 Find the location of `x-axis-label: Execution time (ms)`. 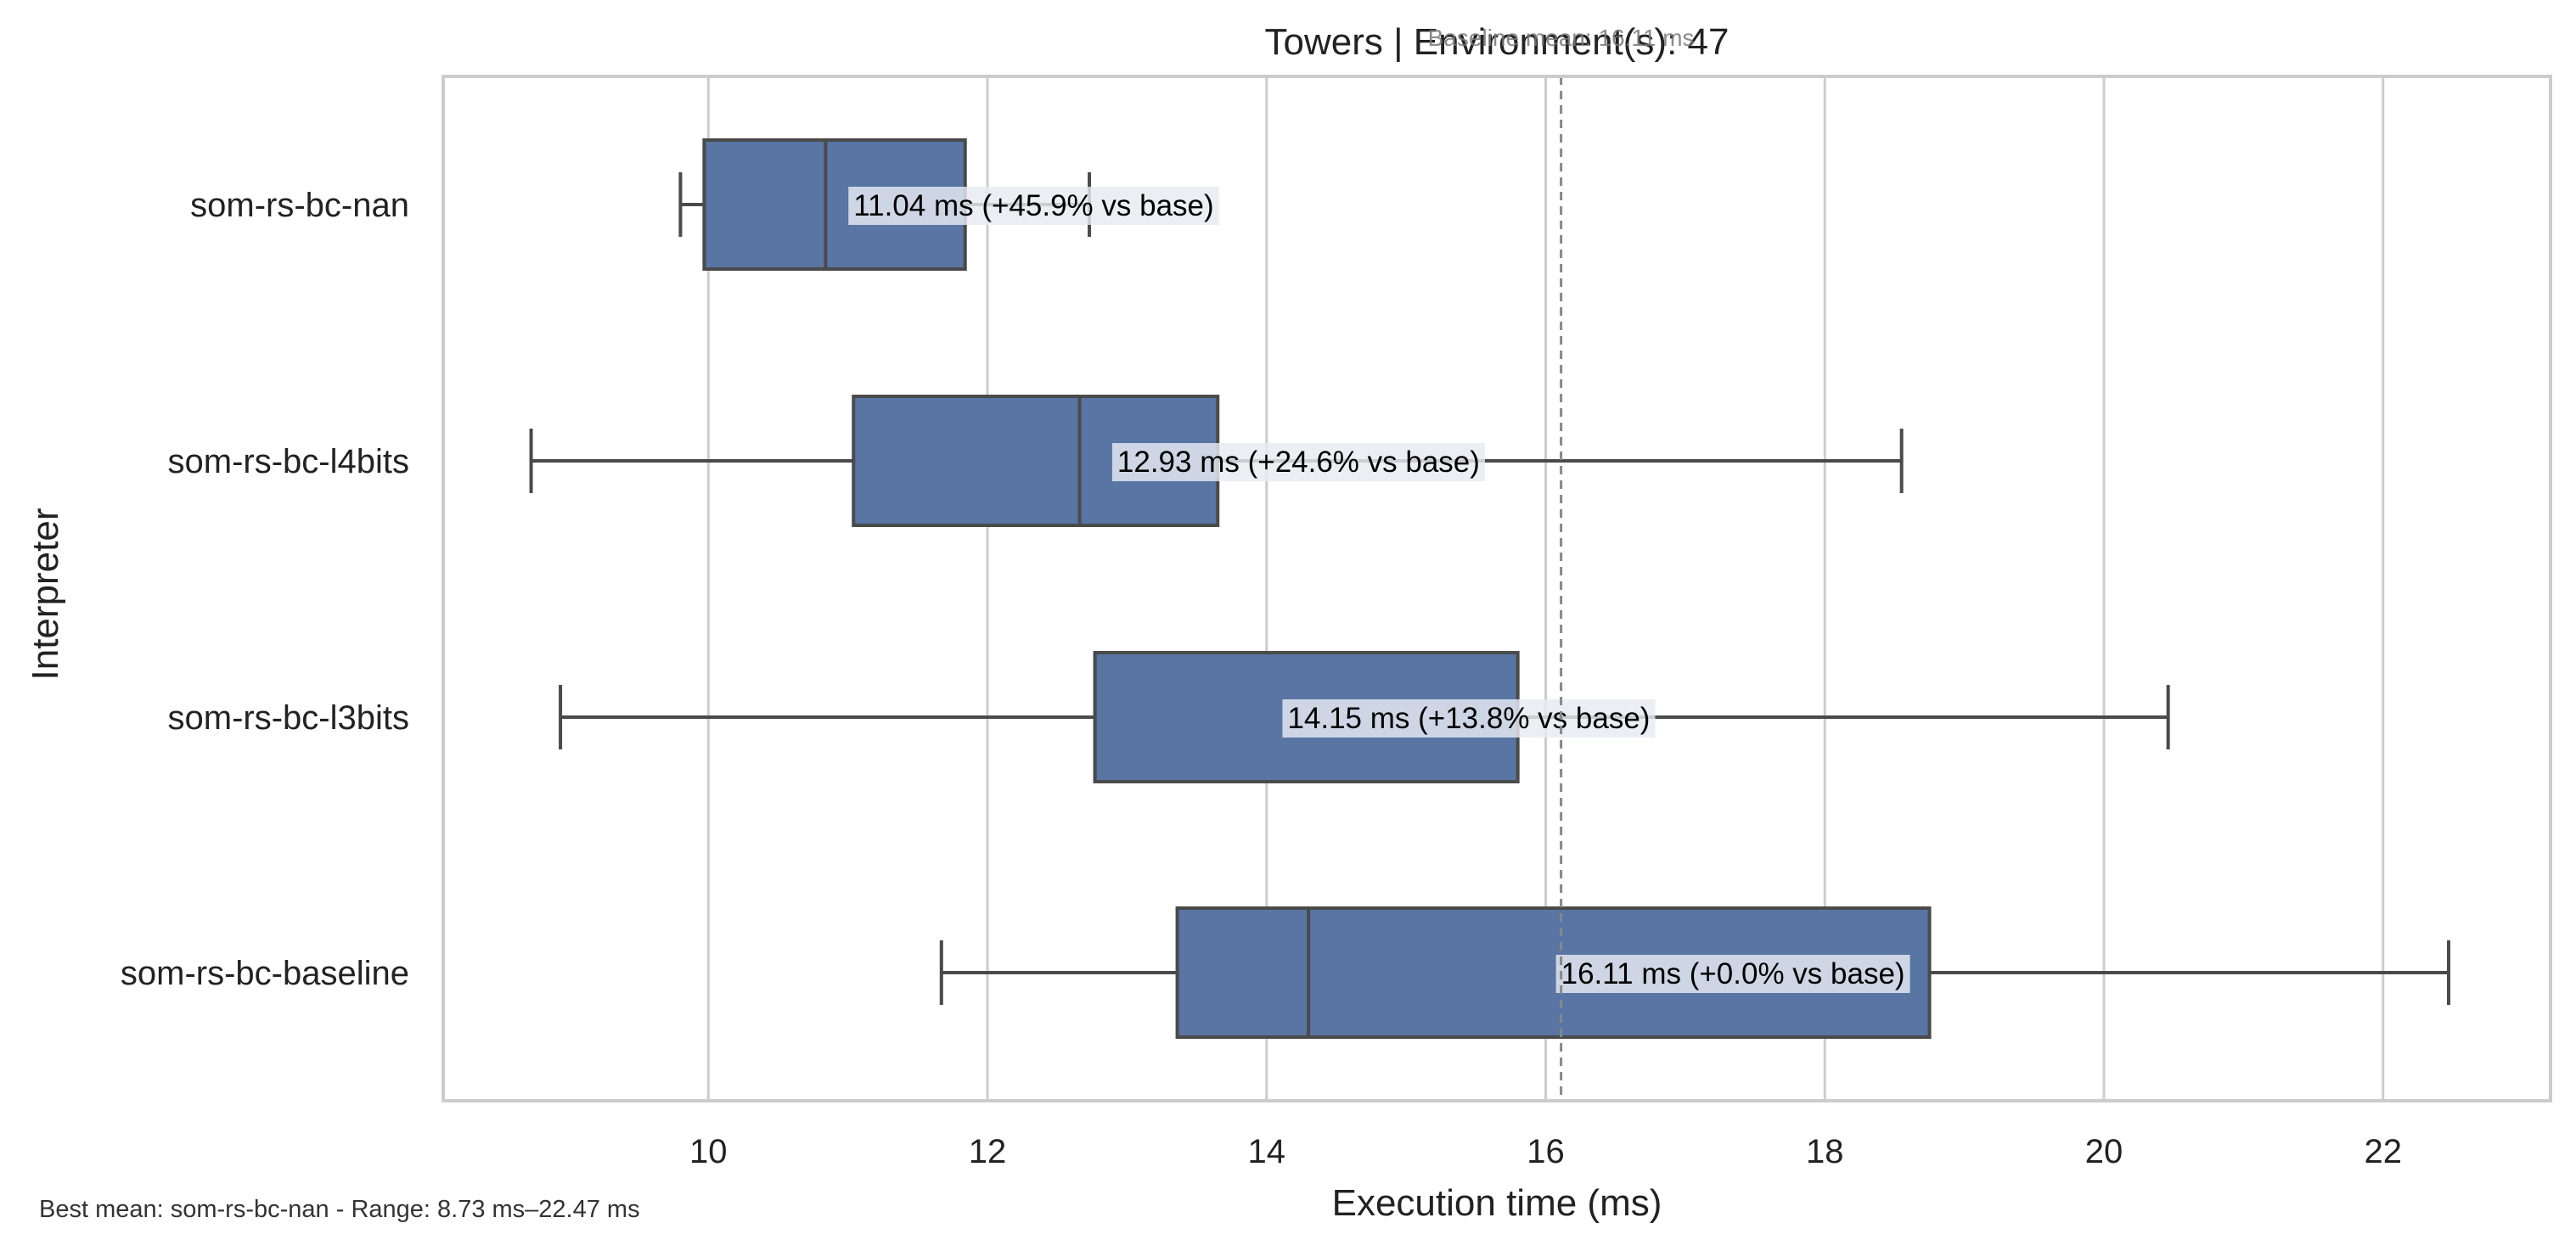

x-axis-label: Execution time (ms) is located at coordinates (1497, 1203).